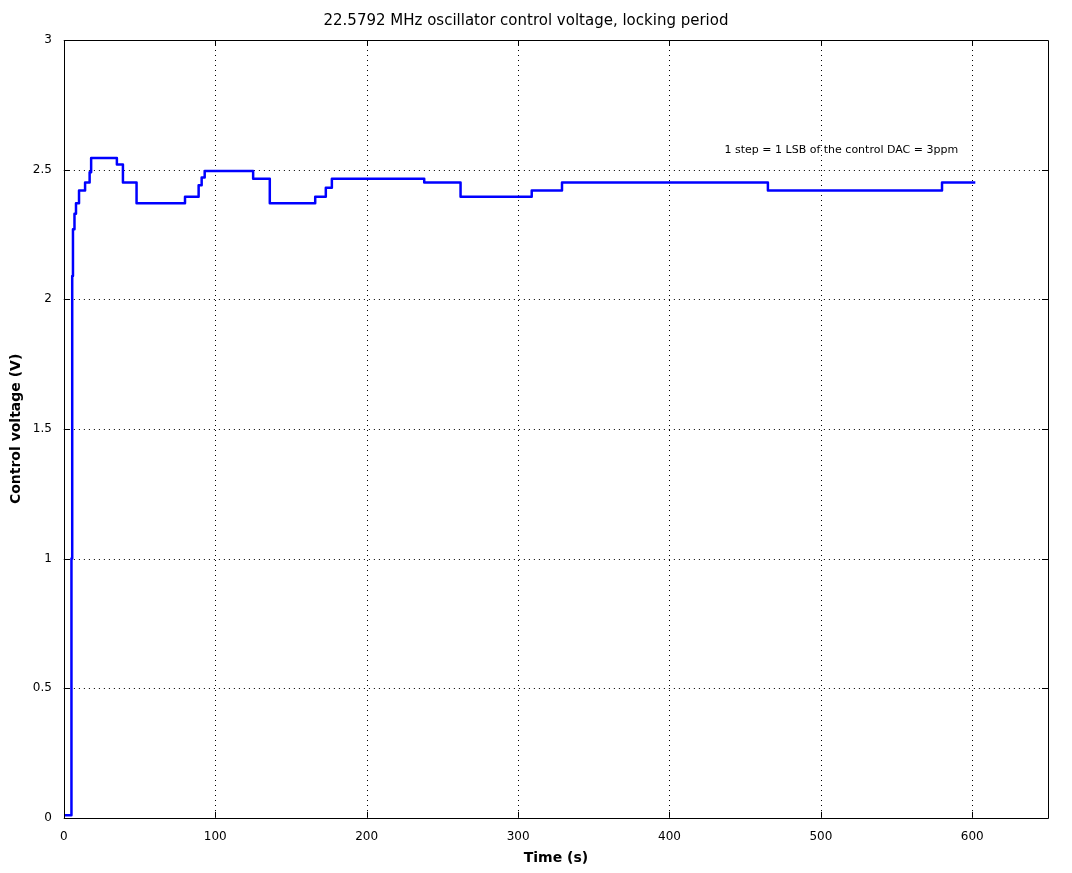 The width and height of the screenshot is (1072, 873). I want to click on x-tick-label: 600, so click(972, 836).